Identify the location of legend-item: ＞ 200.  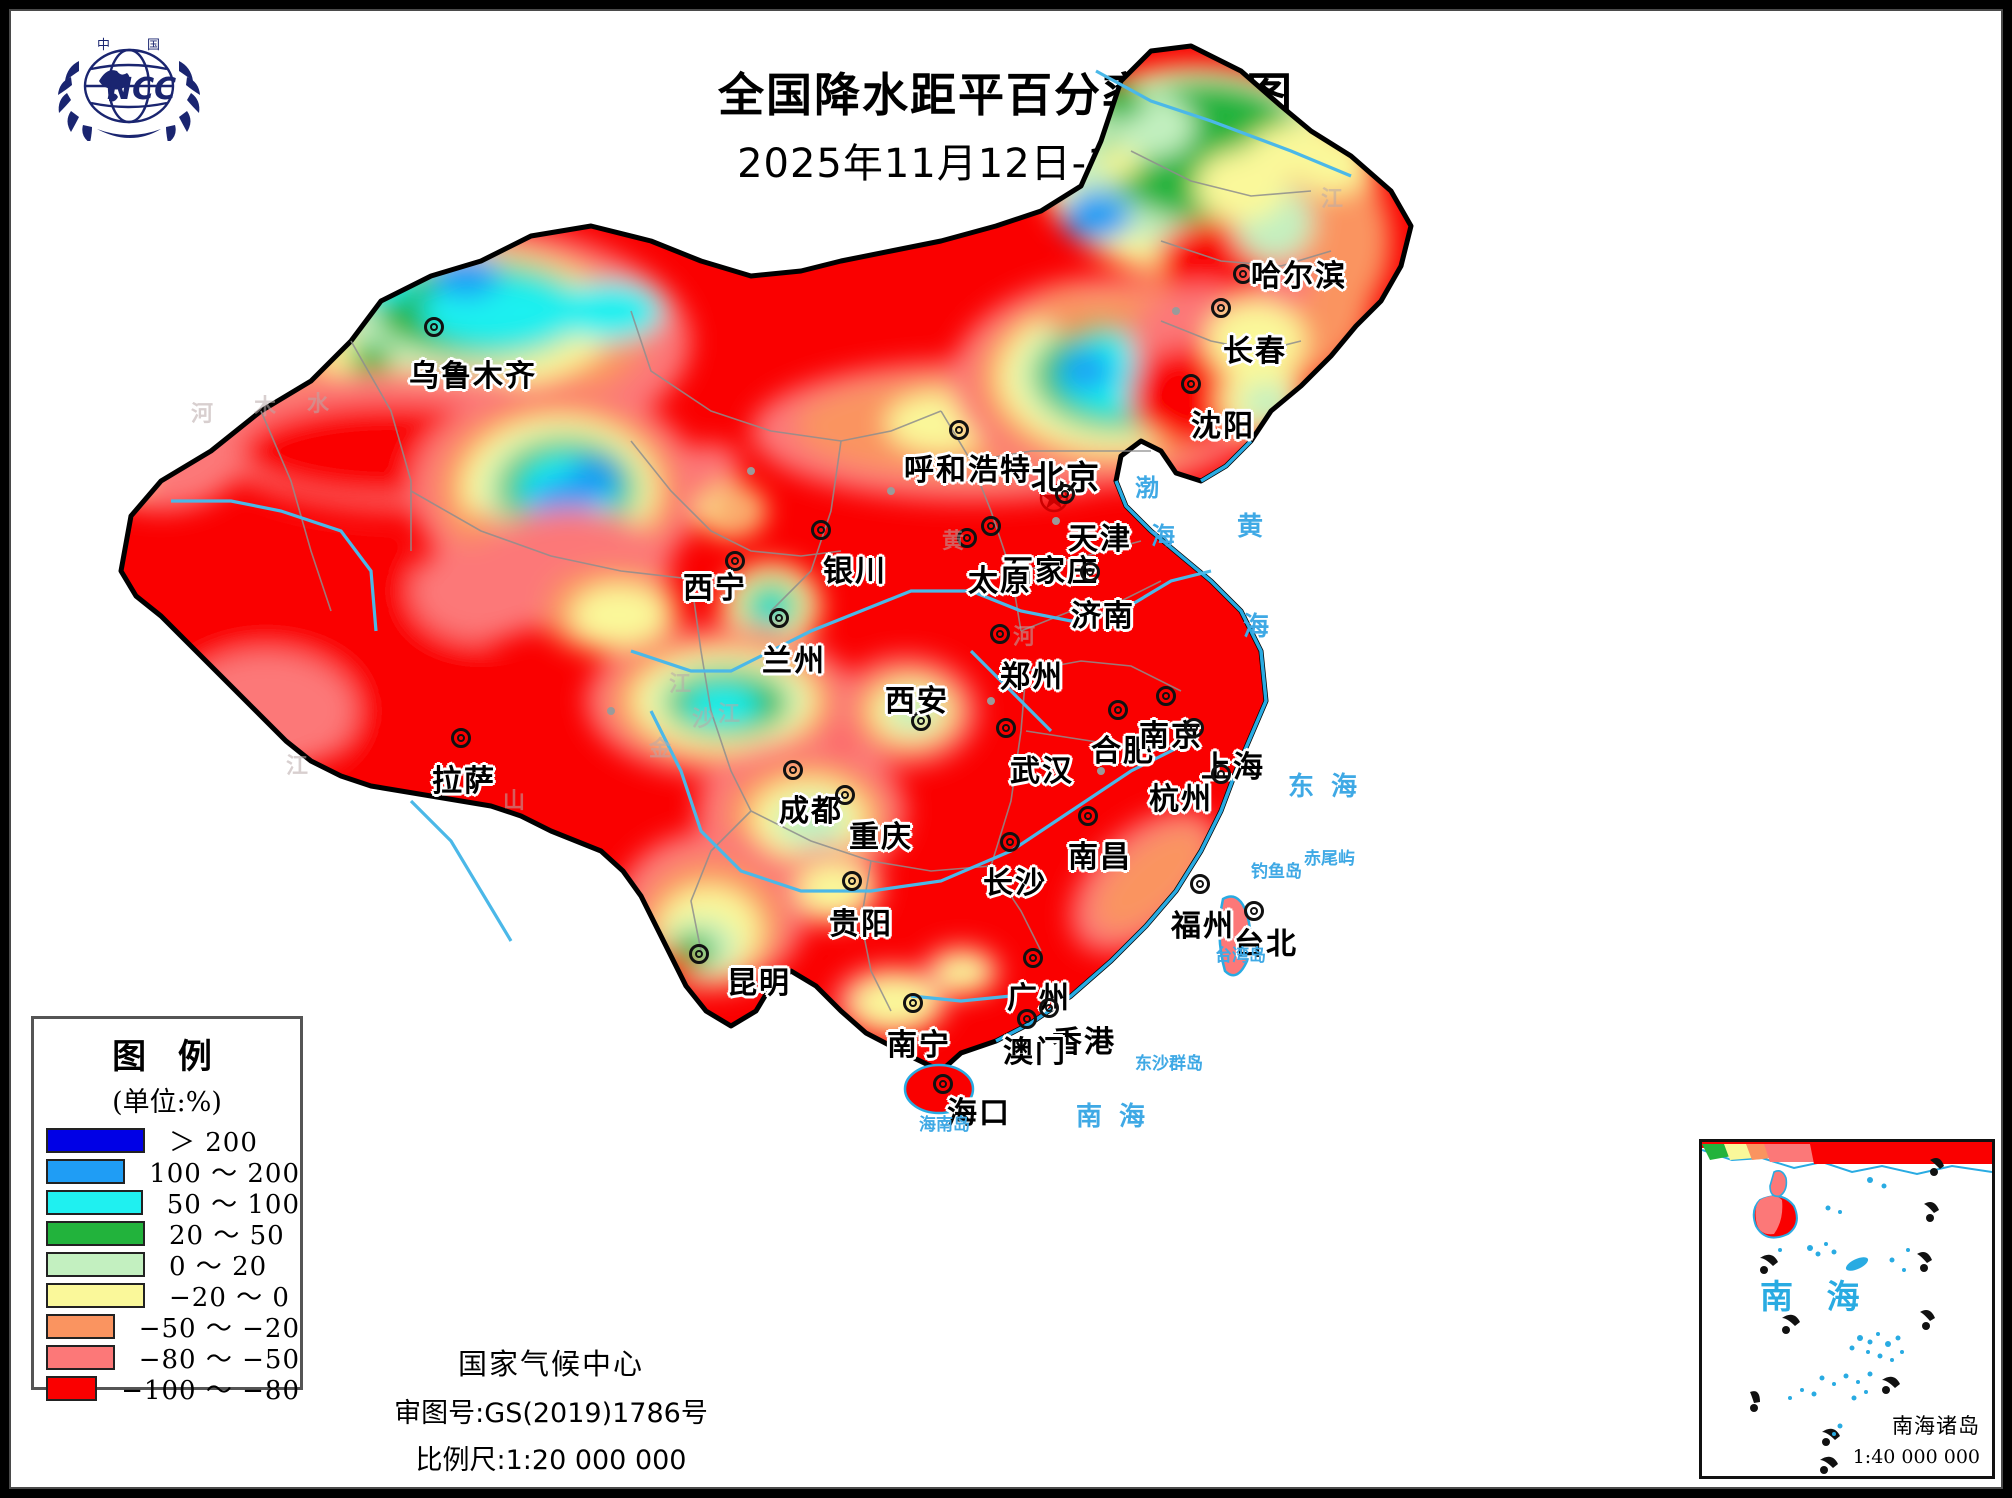
(167, 1141).